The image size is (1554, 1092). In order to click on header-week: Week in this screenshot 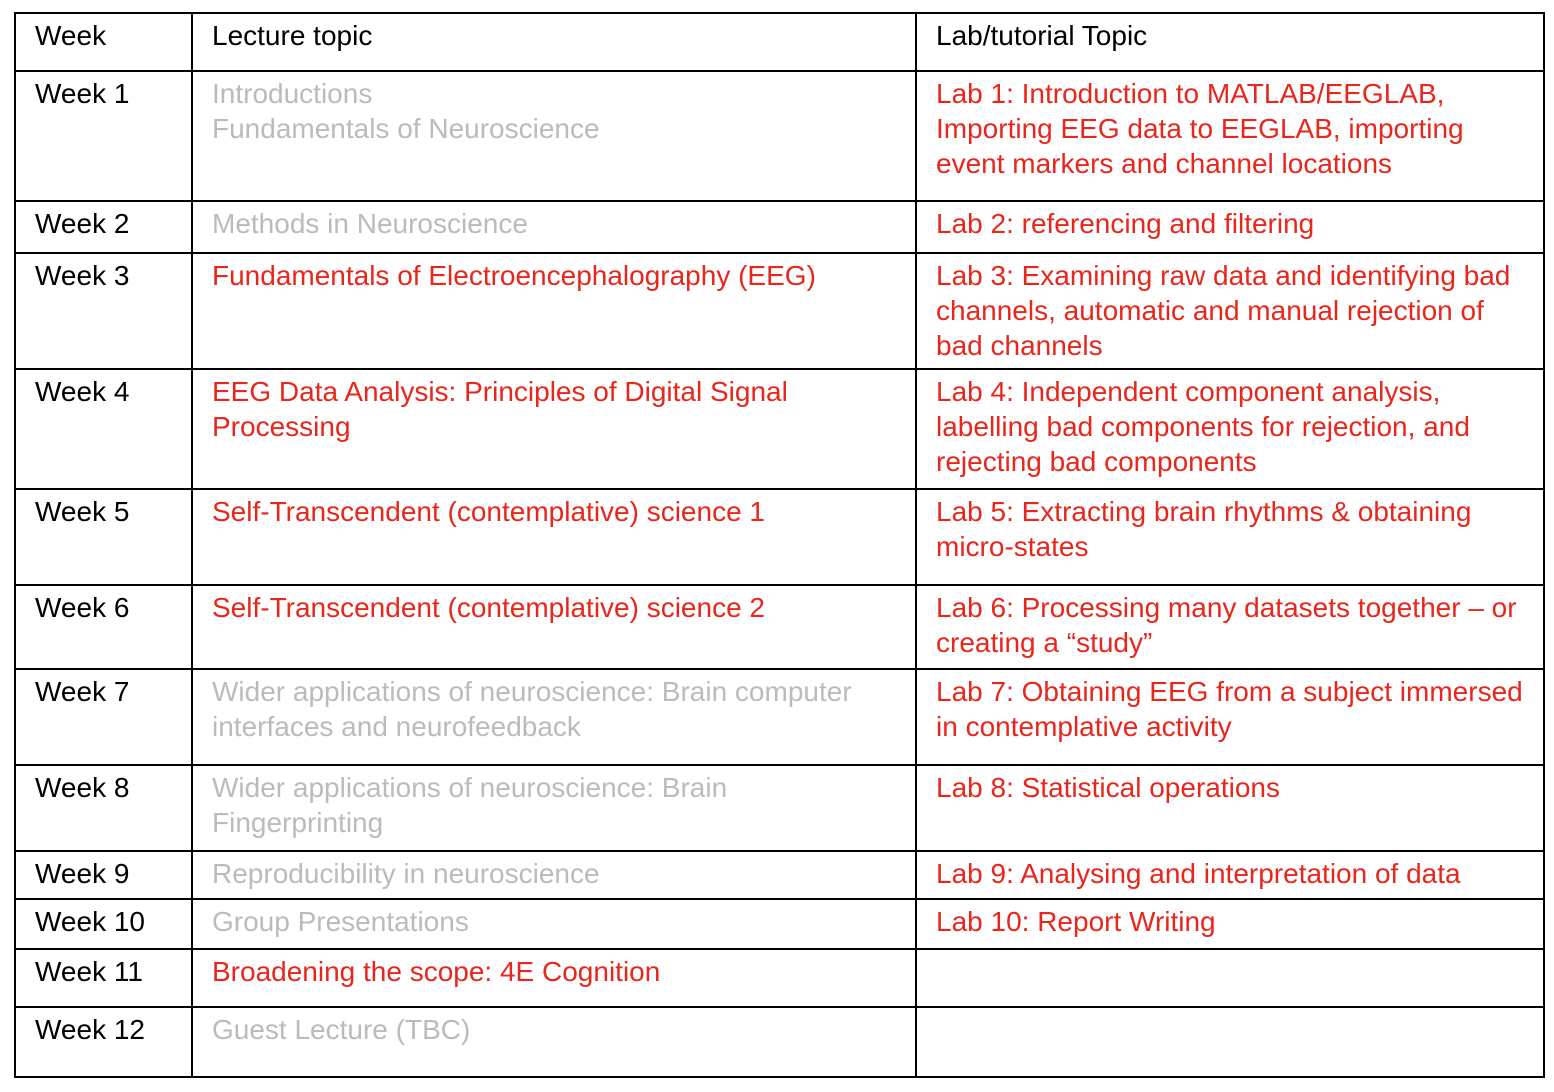, I will do `click(103, 42)`.